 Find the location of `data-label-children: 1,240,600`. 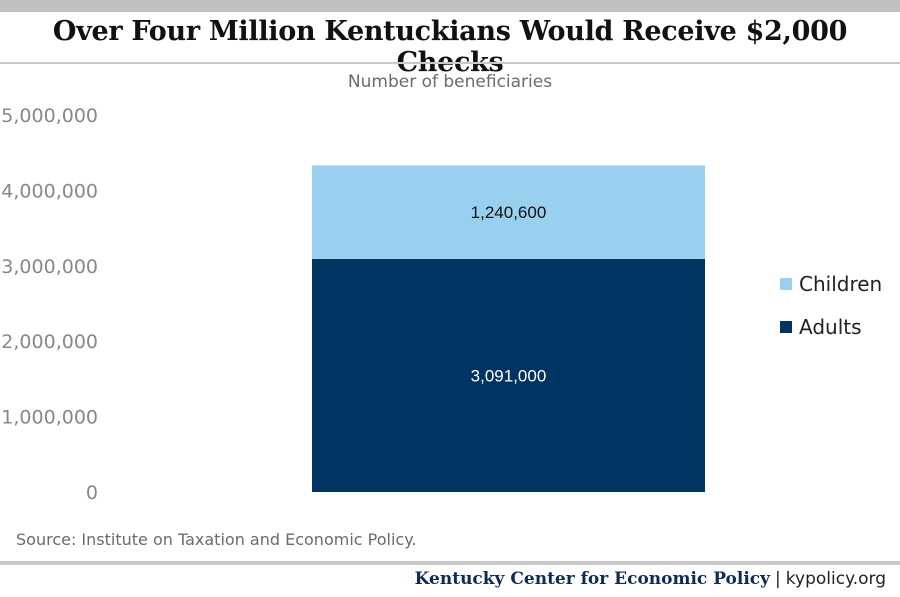

data-label-children: 1,240,600 is located at coordinates (509, 212).